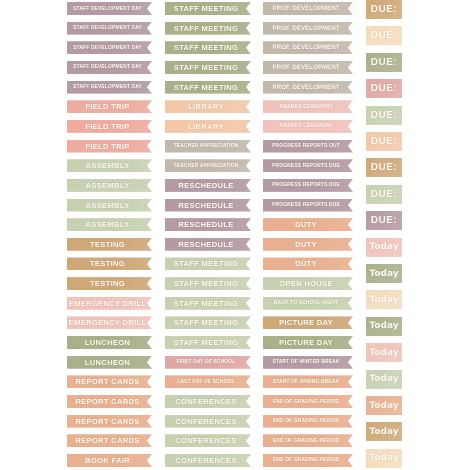 This screenshot has height=470, width=470. Describe the element at coordinates (308, 362) in the screenshot. I see `sticker-flag-start-of-winter-break: START OF WINTER BREAK` at that location.